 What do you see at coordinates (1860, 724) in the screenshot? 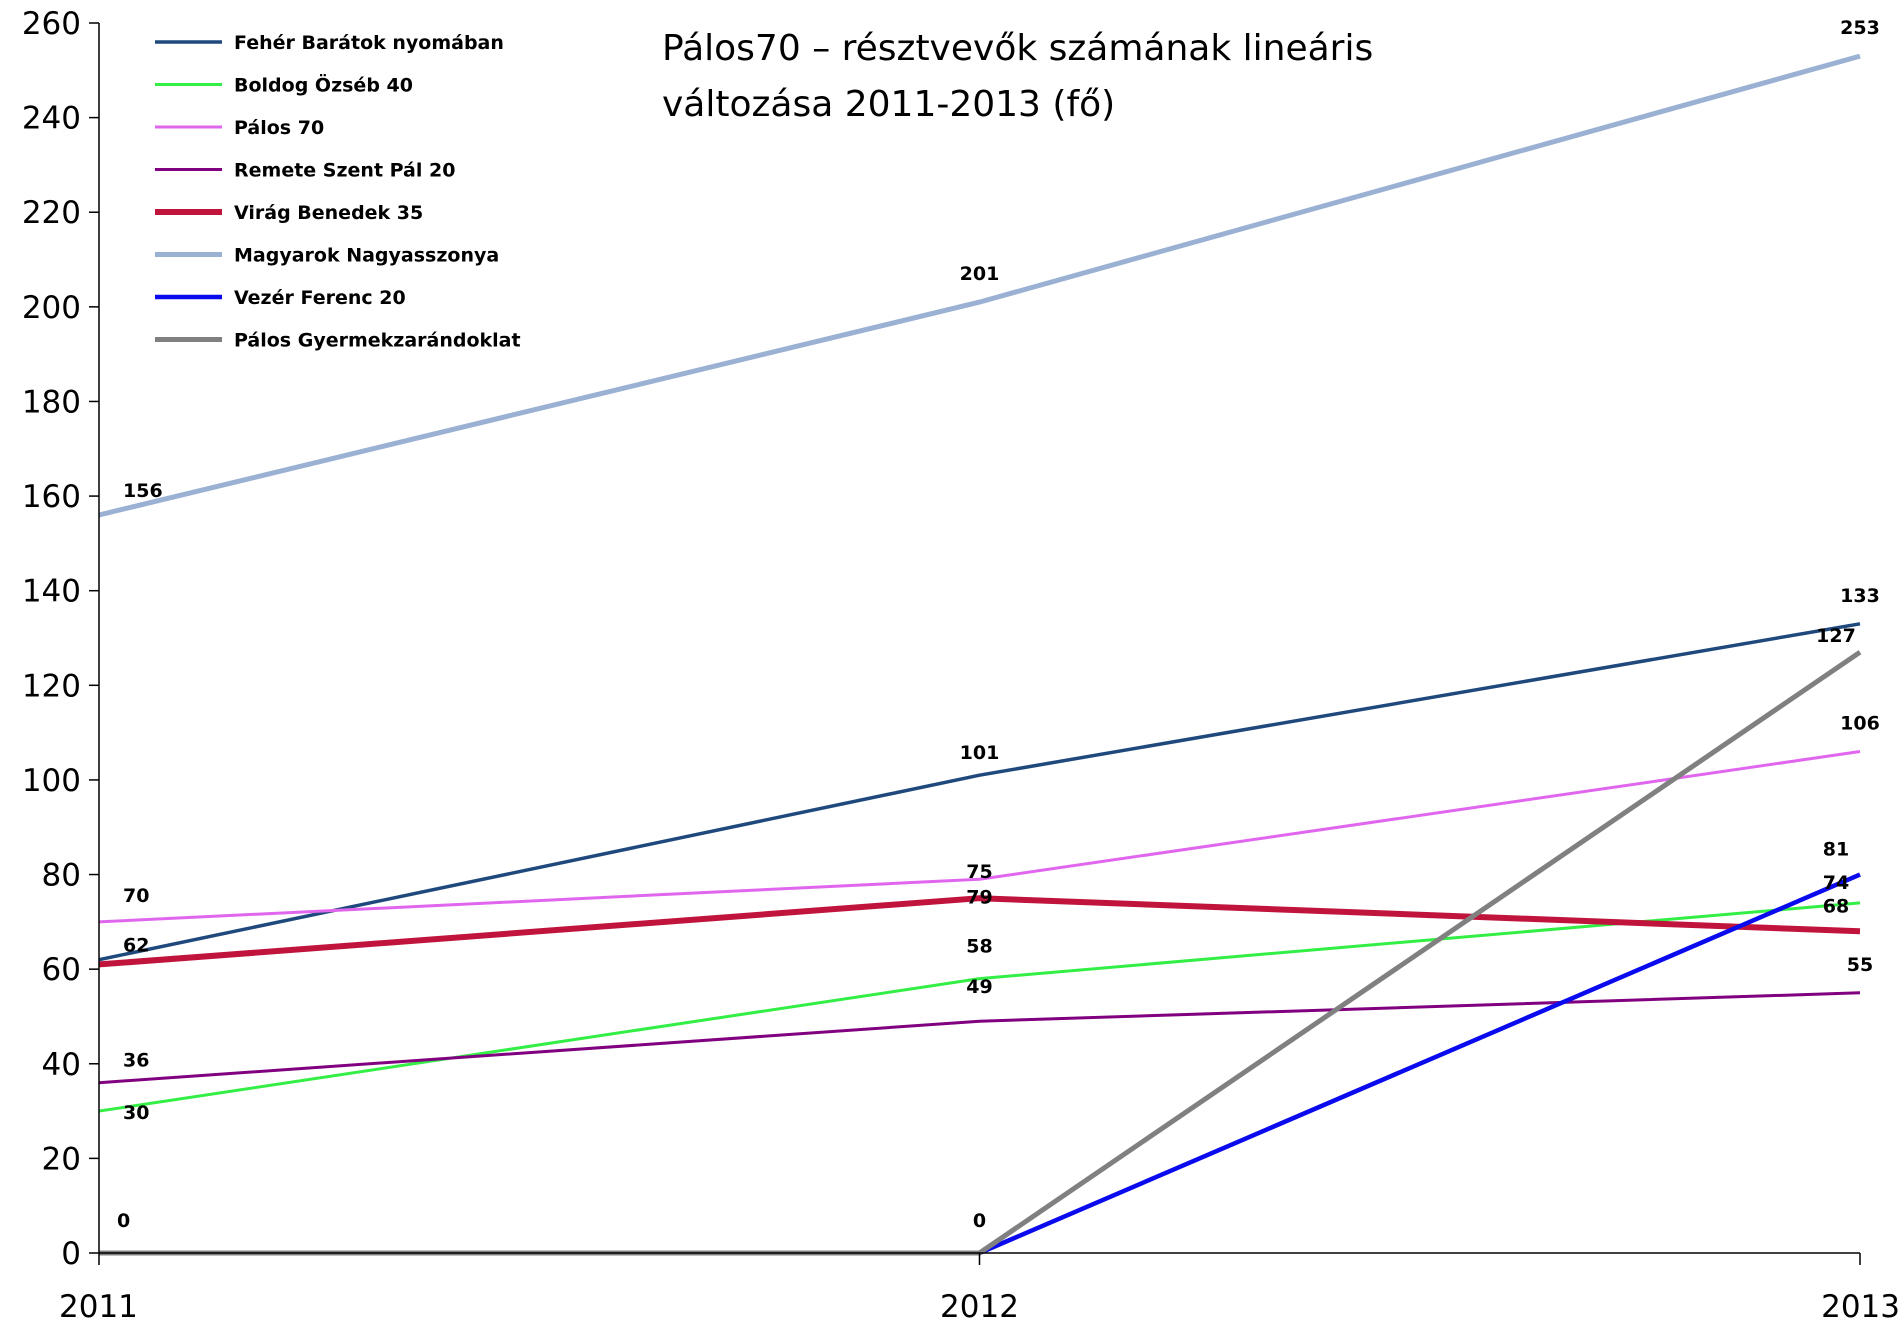
I see `data-label: 106` at bounding box center [1860, 724].